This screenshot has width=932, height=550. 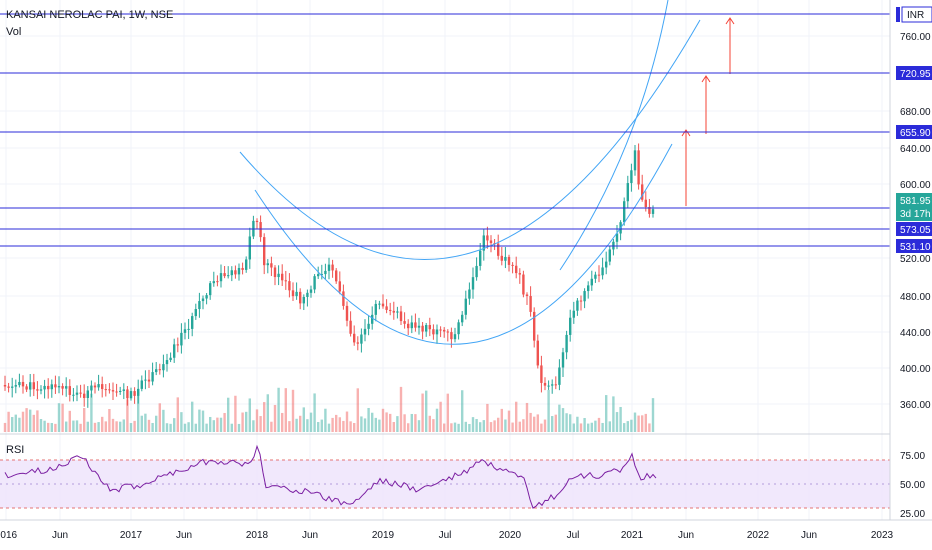 What do you see at coordinates (706, 79) in the screenshot?
I see `target-arrowhead` at bounding box center [706, 79].